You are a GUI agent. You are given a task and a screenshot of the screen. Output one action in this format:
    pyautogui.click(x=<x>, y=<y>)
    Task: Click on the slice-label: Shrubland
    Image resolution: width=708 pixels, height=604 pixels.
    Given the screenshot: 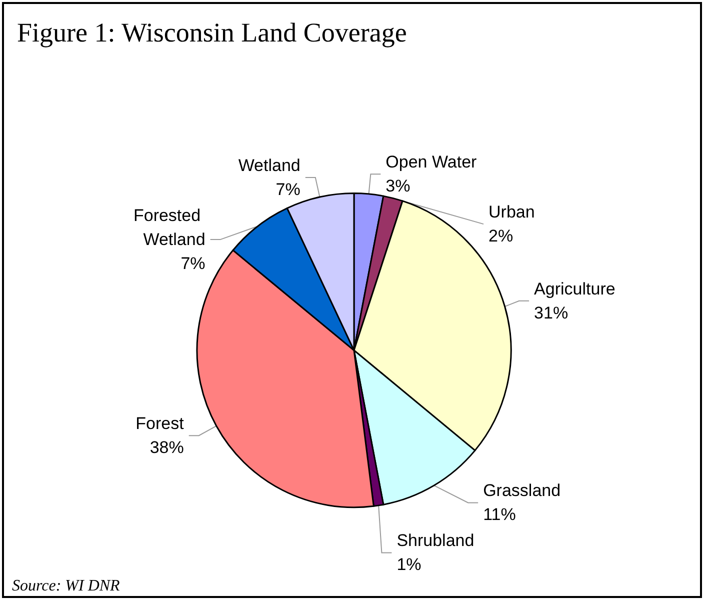 What is the action you would take?
    pyautogui.click(x=435, y=540)
    